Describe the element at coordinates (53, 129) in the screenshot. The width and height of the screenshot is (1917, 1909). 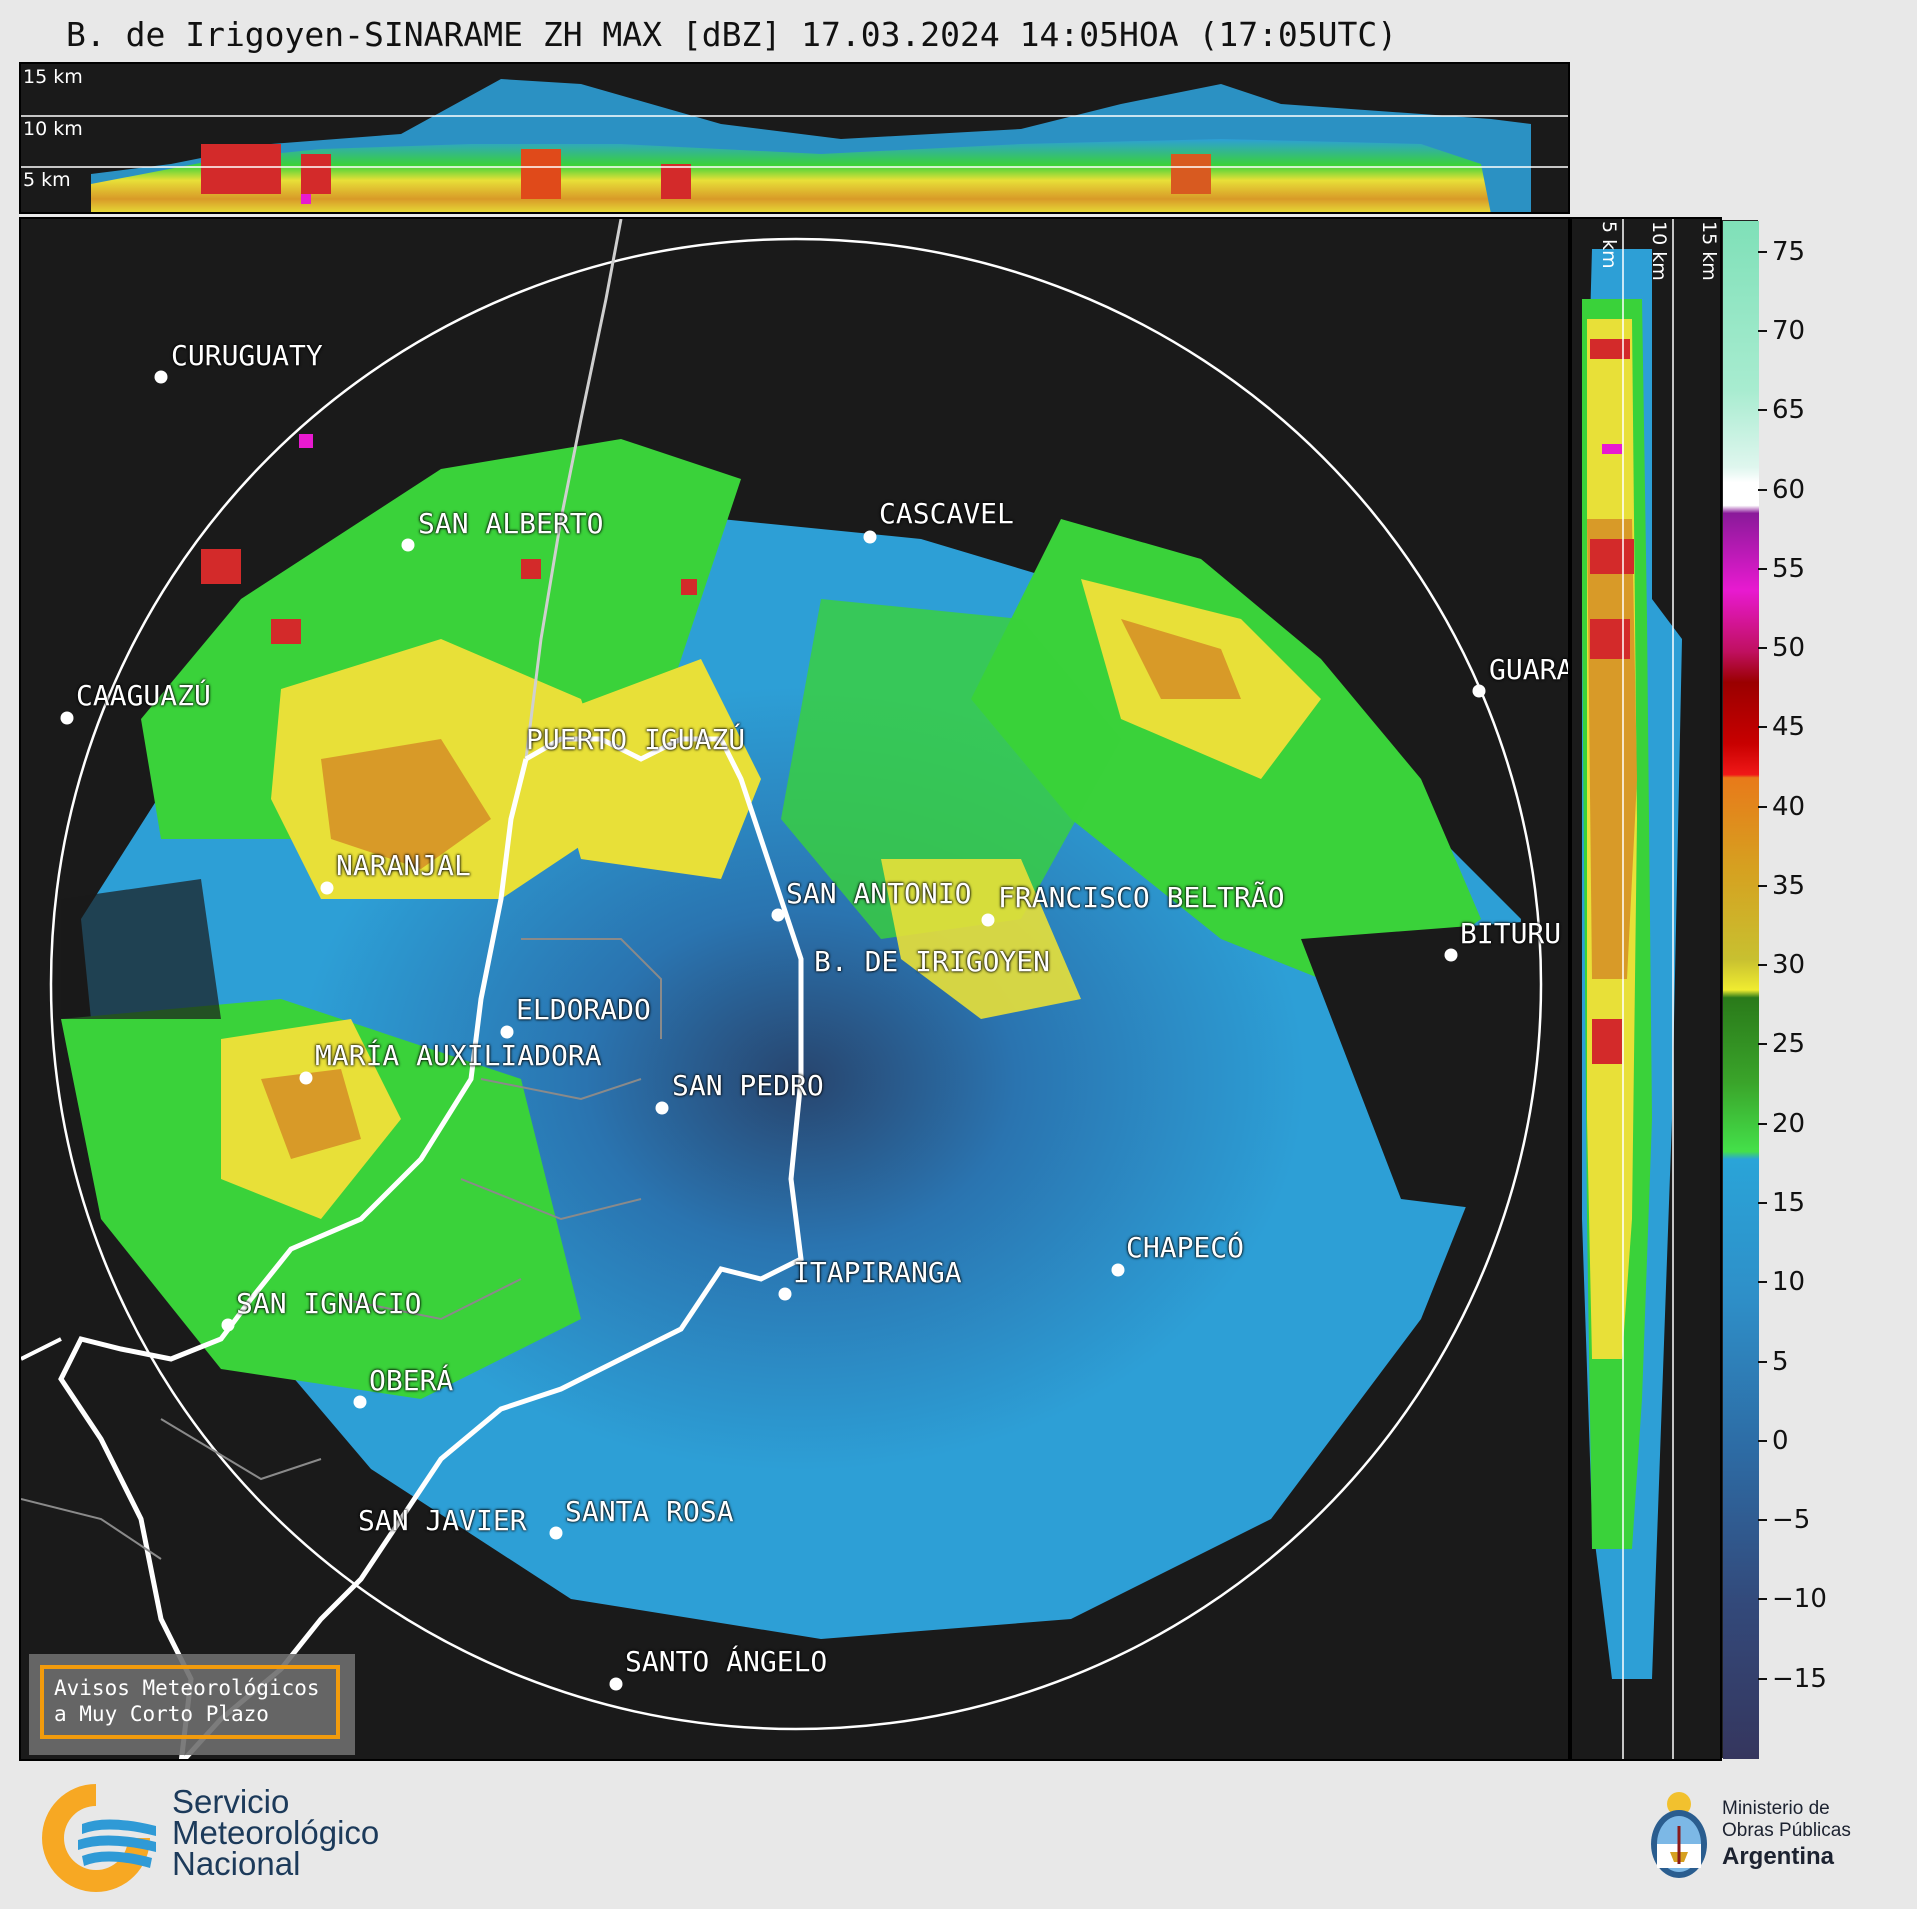
I see `top-height-label-10km: 10 km` at that location.